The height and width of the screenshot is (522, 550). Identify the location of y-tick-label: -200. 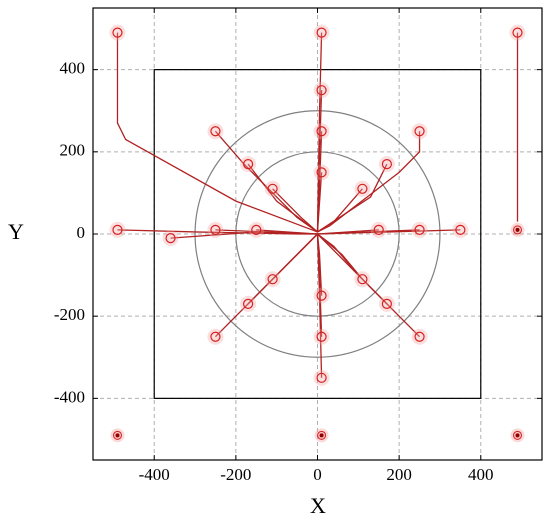
(69, 314).